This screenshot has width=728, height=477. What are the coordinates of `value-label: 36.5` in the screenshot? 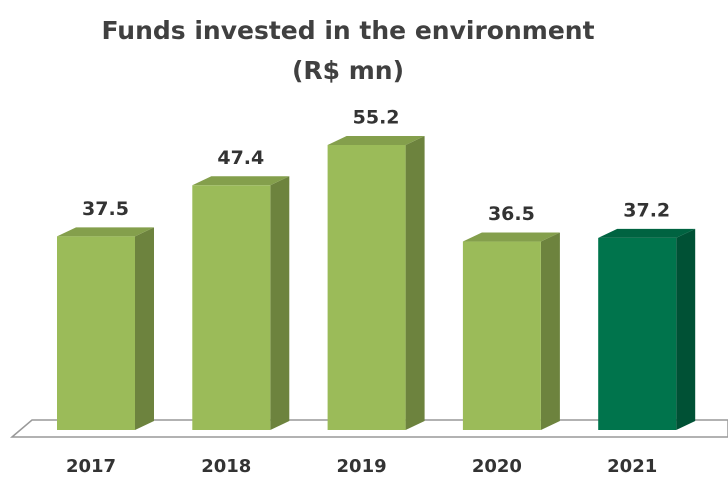 It's located at (511, 214).